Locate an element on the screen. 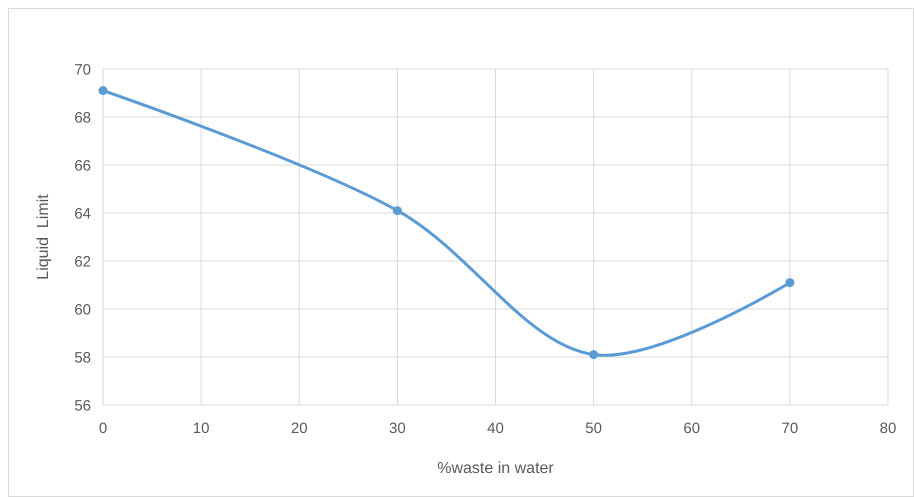 This screenshot has width=914, height=497. y-tick-label: 64 is located at coordinates (82, 213).